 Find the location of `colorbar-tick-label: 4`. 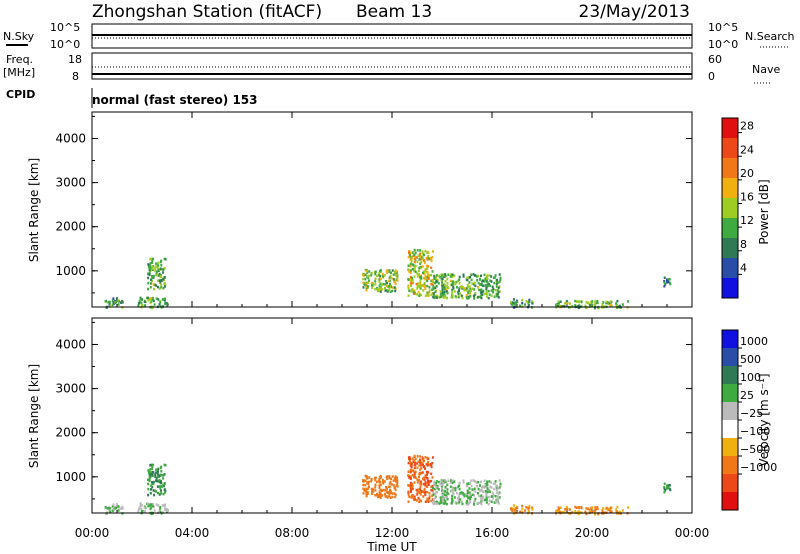

colorbar-tick-label: 4 is located at coordinates (743, 267).